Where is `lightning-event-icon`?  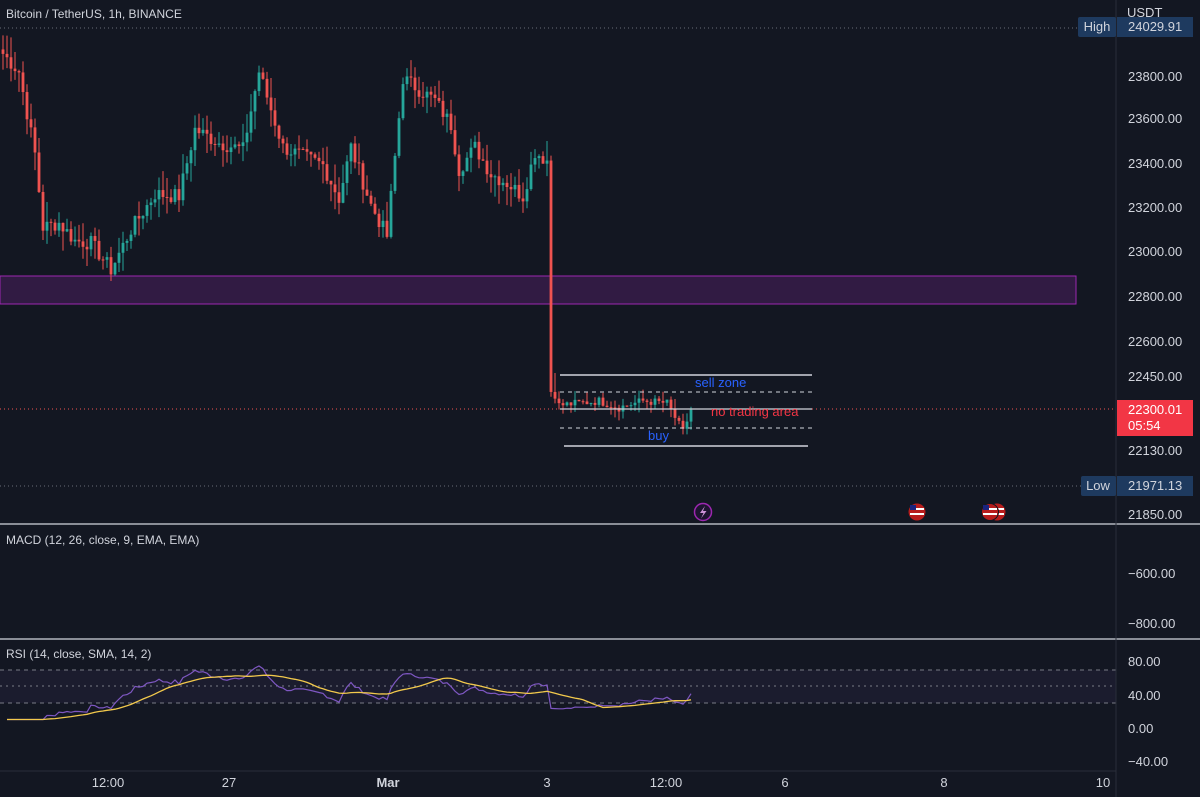 lightning-event-icon is located at coordinates (703, 512).